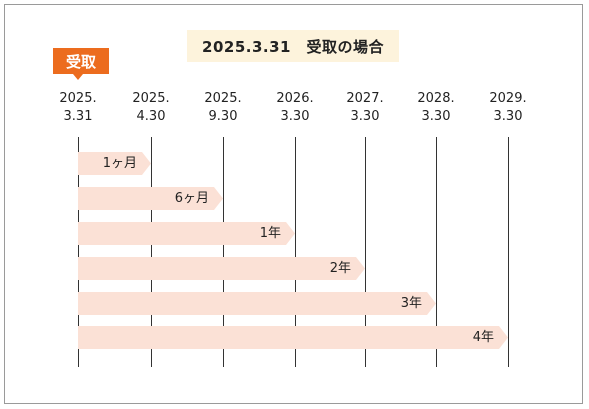  What do you see at coordinates (221, 268) in the screenshot?
I see `period-bar: 2年` at bounding box center [221, 268].